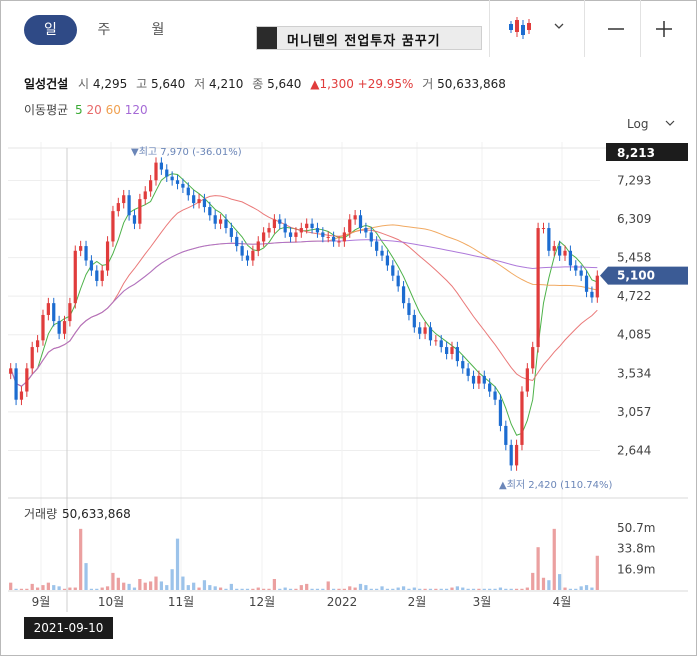 The width and height of the screenshot is (699, 658). I want to click on x-tick-label: 2월, so click(417, 602).